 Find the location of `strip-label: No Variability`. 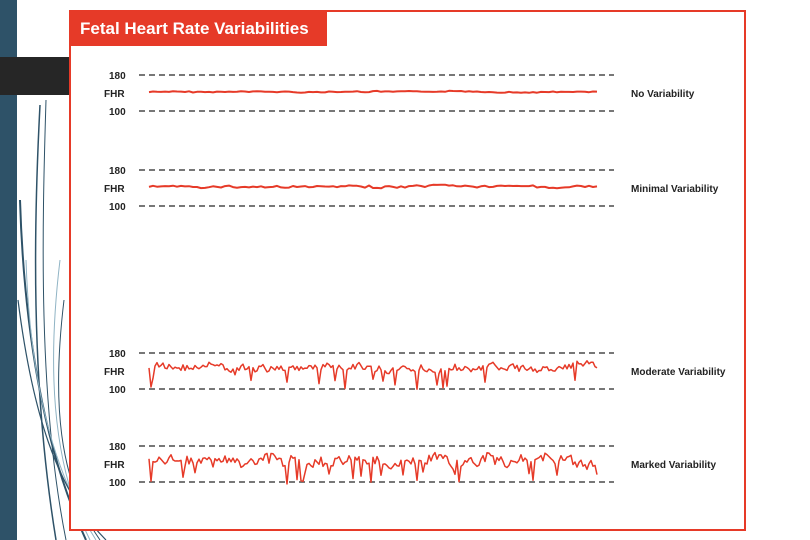

strip-label: No Variability is located at coordinates (663, 94).